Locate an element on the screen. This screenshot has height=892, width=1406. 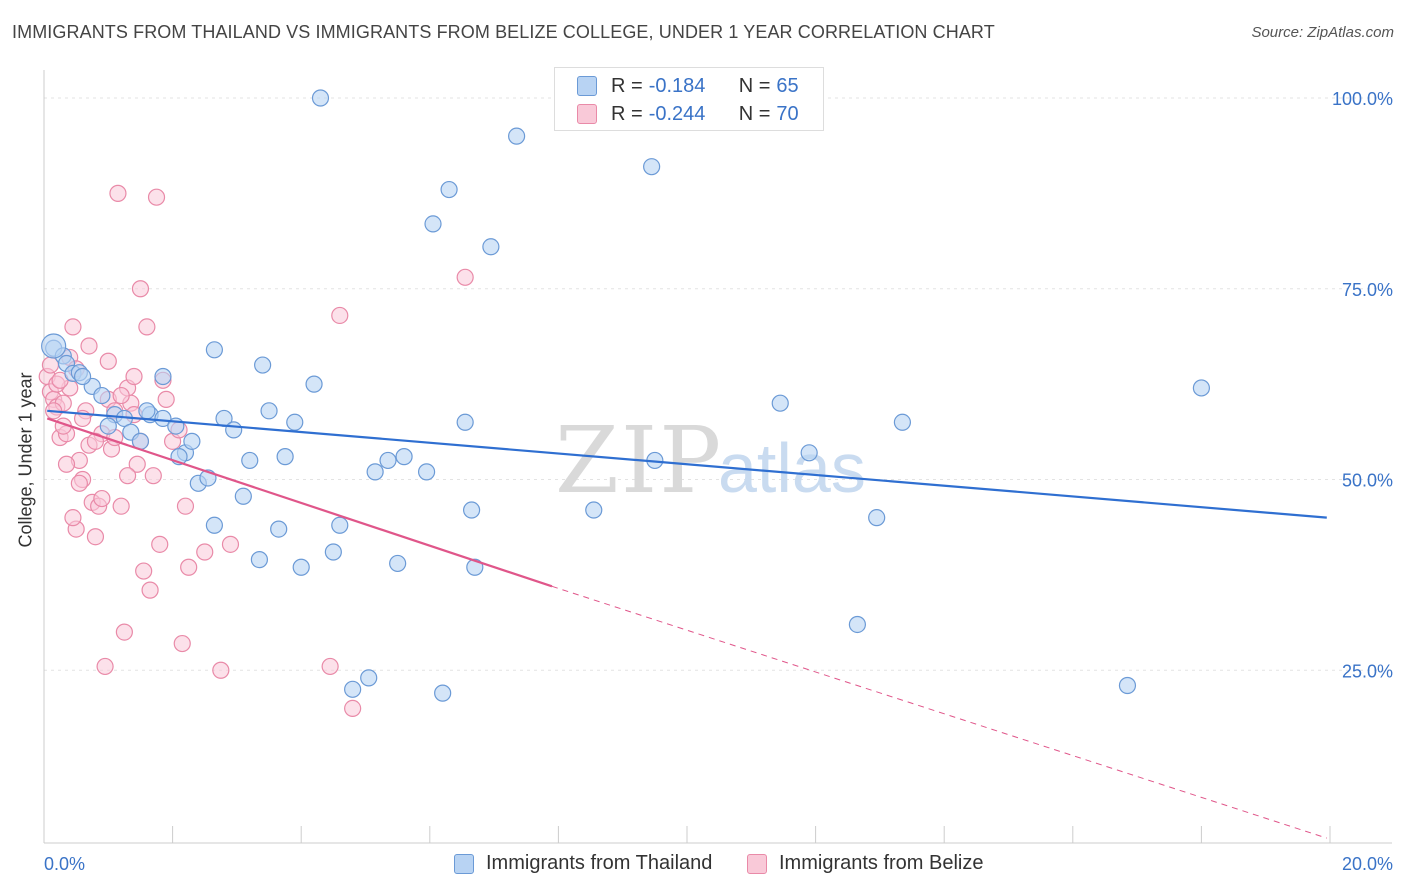
y-tick-label: 25.0% is located at coordinates (1367, 671).